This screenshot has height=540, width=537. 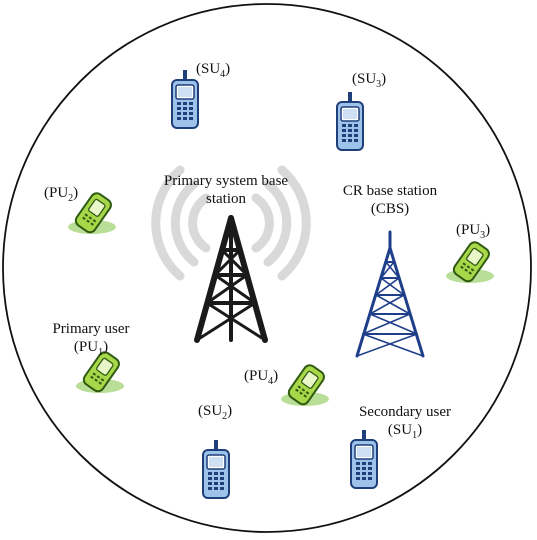 What do you see at coordinates (61, 194) in the screenshot?
I see `pu2-label: (PU2)` at bounding box center [61, 194].